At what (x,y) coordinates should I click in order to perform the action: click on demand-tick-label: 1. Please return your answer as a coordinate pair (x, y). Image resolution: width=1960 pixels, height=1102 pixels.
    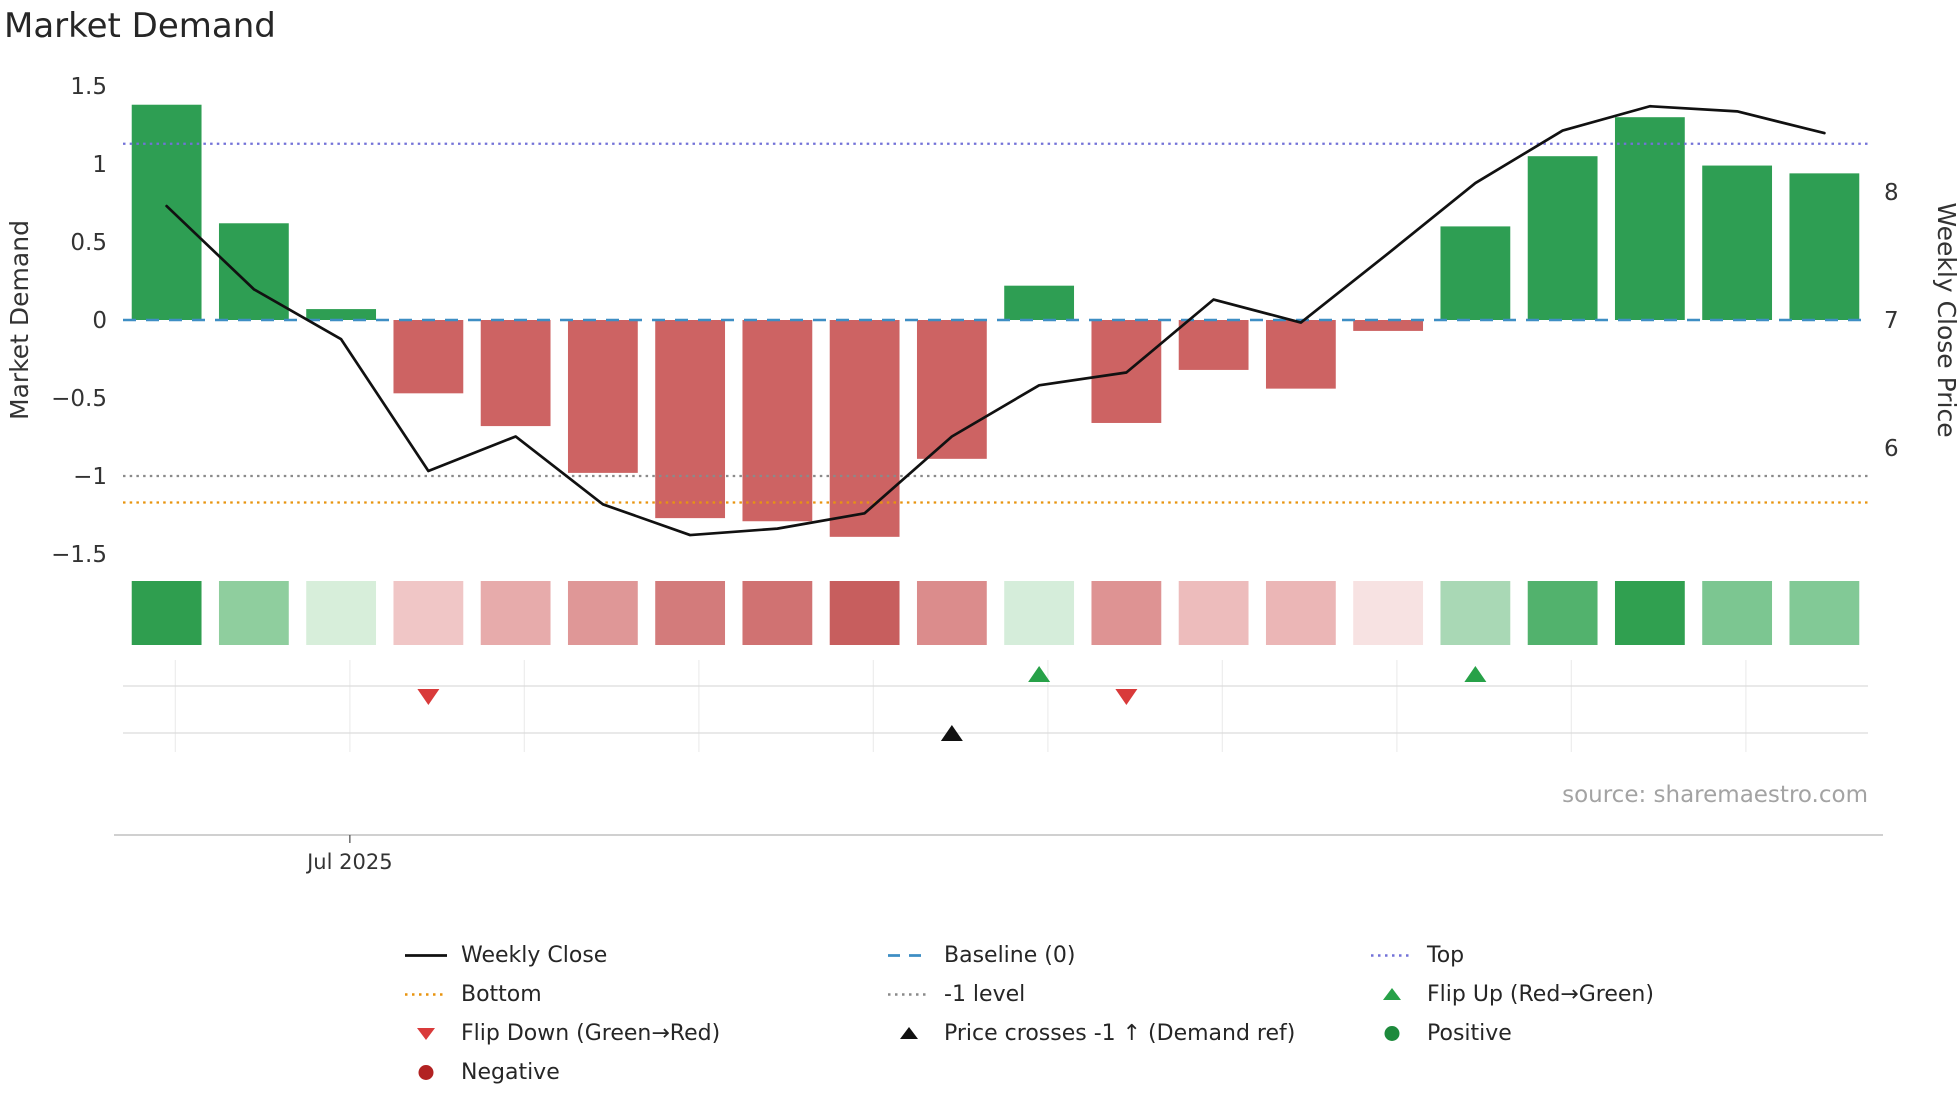
    Looking at the image, I should click on (99, 165).